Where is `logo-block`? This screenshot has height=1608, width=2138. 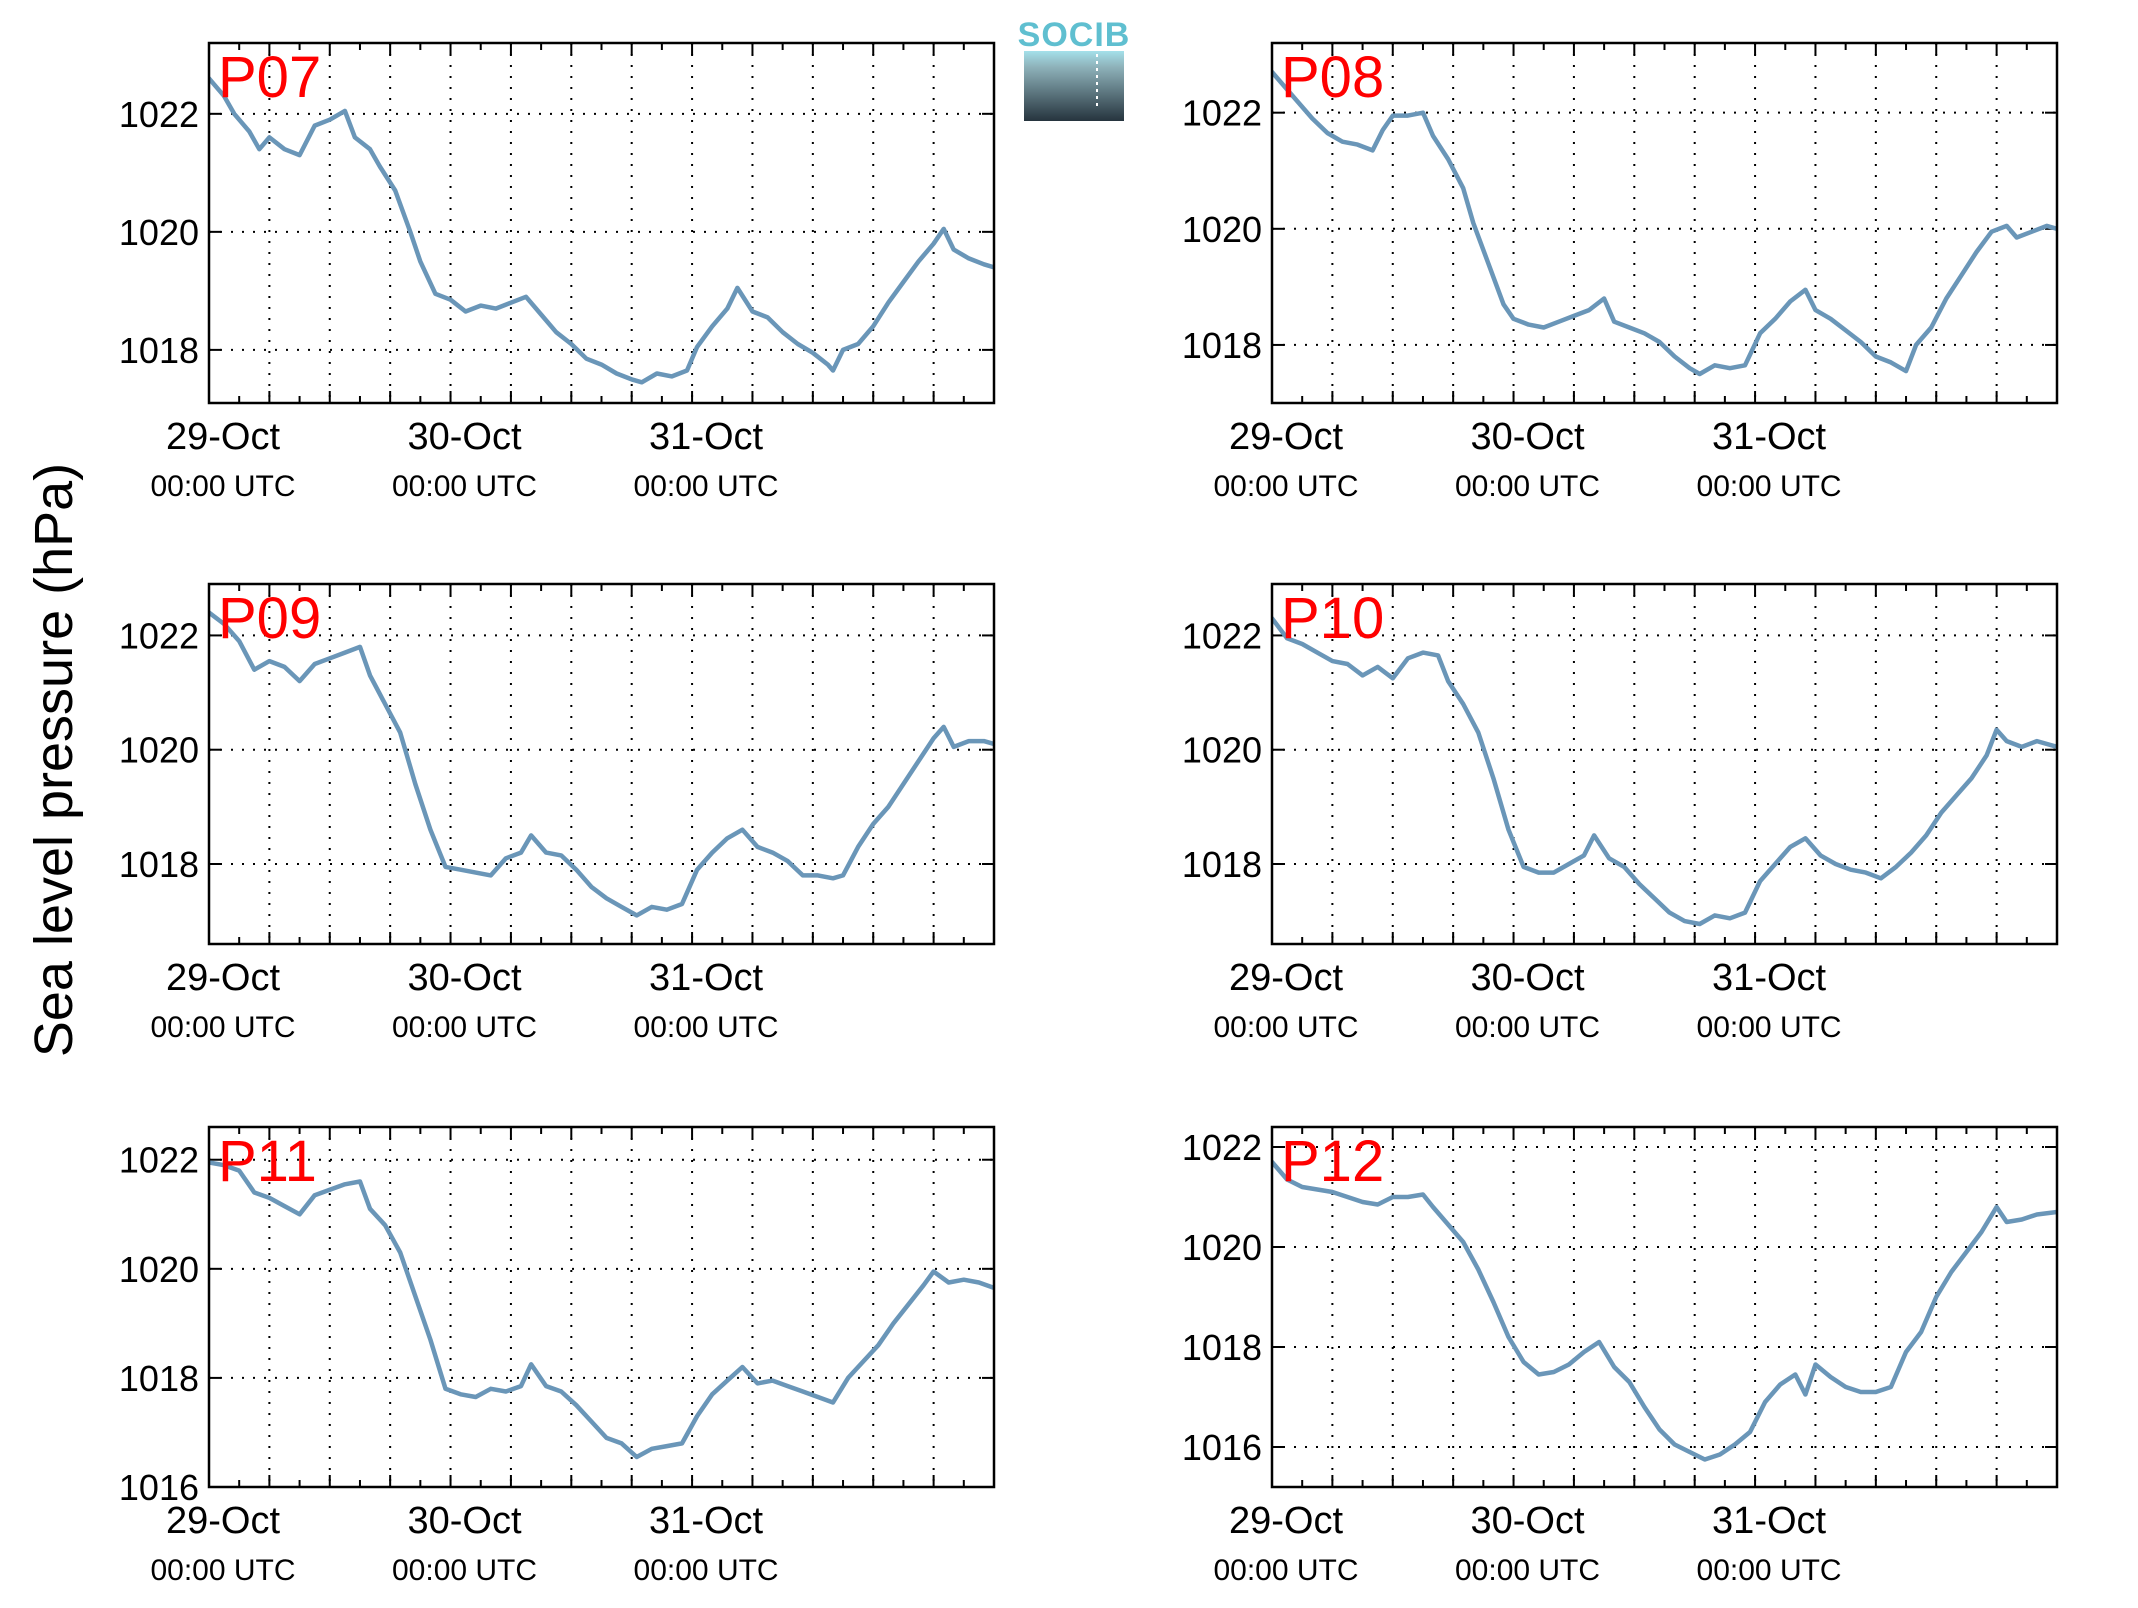 logo-block is located at coordinates (1074, 86).